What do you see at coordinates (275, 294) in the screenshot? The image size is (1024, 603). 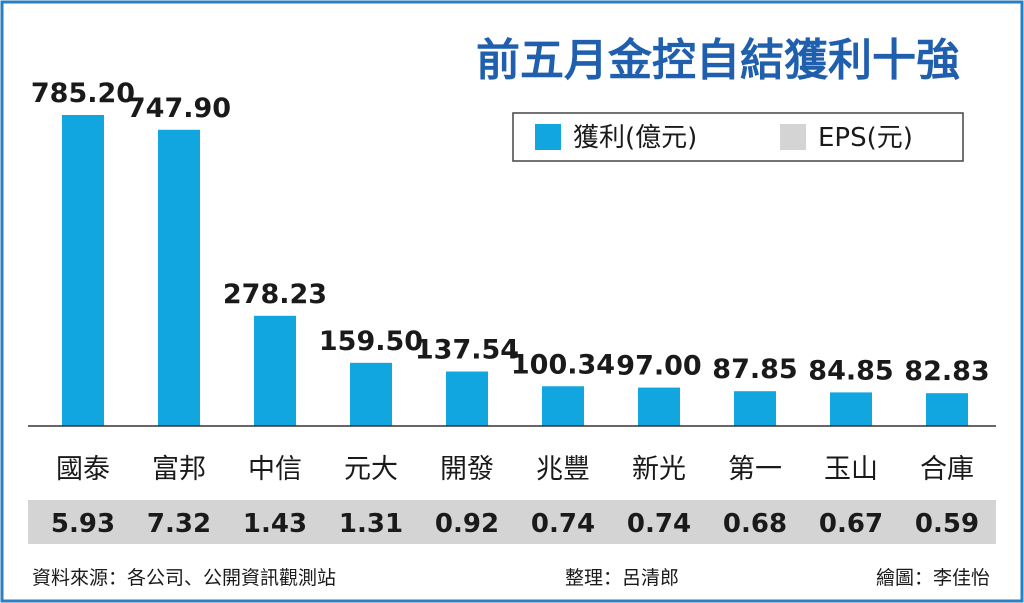 I see `value-label-2: 278.23` at bounding box center [275, 294].